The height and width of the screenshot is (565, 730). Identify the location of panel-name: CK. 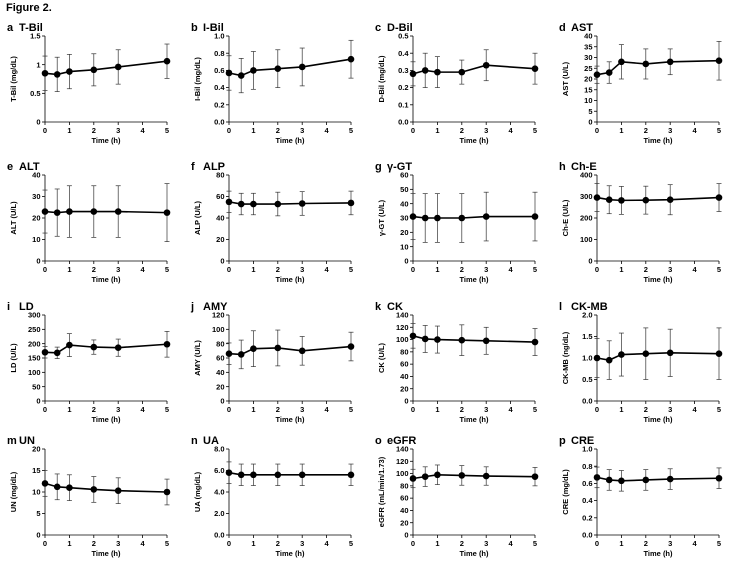
(395, 307).